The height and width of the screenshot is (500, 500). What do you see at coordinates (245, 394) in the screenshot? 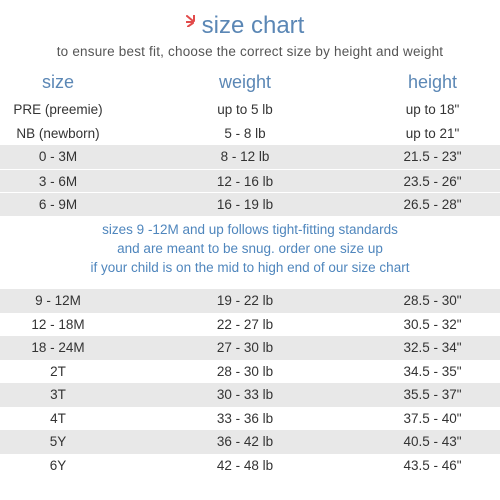
I see `weight-cell: 30 - 33 lb` at bounding box center [245, 394].